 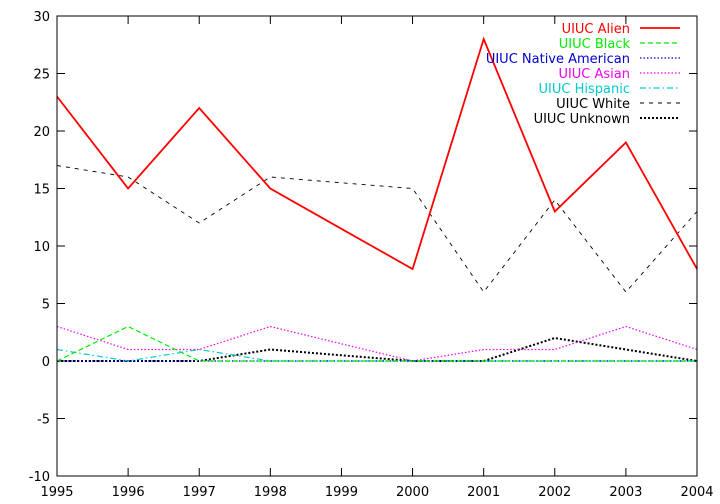 I want to click on y-tick-label: 5, so click(x=46, y=305).